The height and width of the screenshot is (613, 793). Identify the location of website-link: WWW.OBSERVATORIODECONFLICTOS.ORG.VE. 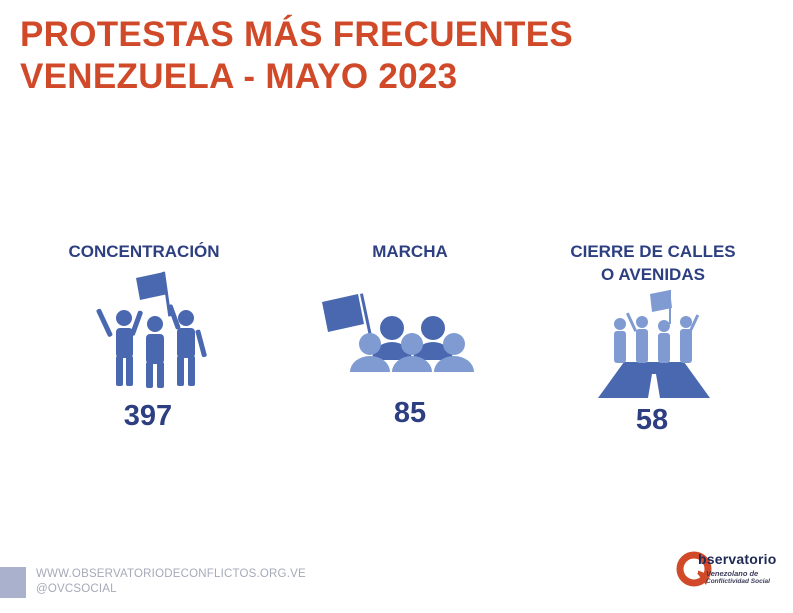
(171, 574).